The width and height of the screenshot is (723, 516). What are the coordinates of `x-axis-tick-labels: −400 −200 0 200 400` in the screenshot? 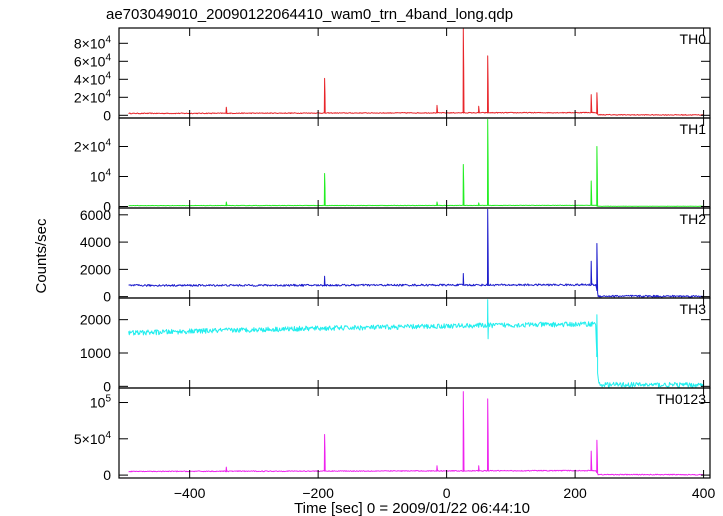 It's located at (445, 493).